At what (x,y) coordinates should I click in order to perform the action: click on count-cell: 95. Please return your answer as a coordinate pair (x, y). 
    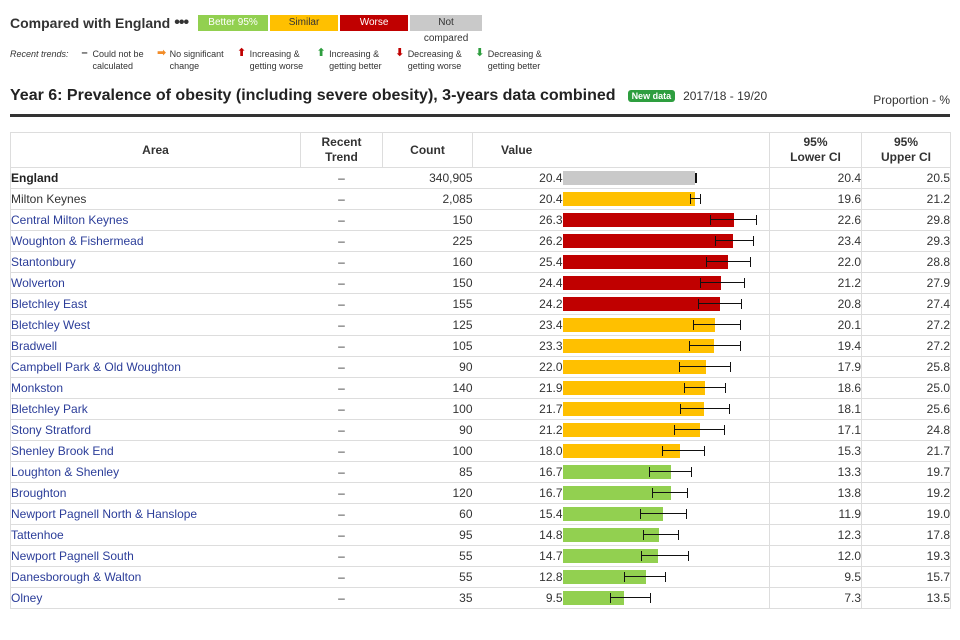
    Looking at the image, I should click on (427, 535).